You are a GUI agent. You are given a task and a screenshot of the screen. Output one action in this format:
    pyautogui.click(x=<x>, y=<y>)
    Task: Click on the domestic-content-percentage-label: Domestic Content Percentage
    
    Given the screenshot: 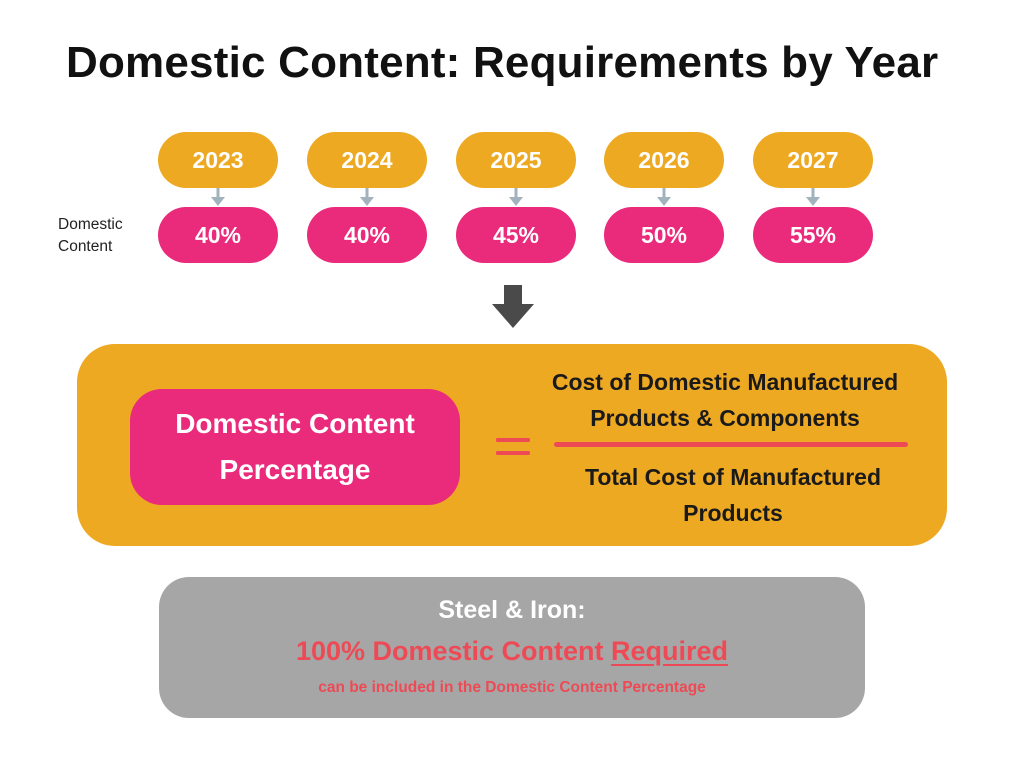 What is the action you would take?
    pyautogui.click(x=295, y=446)
    